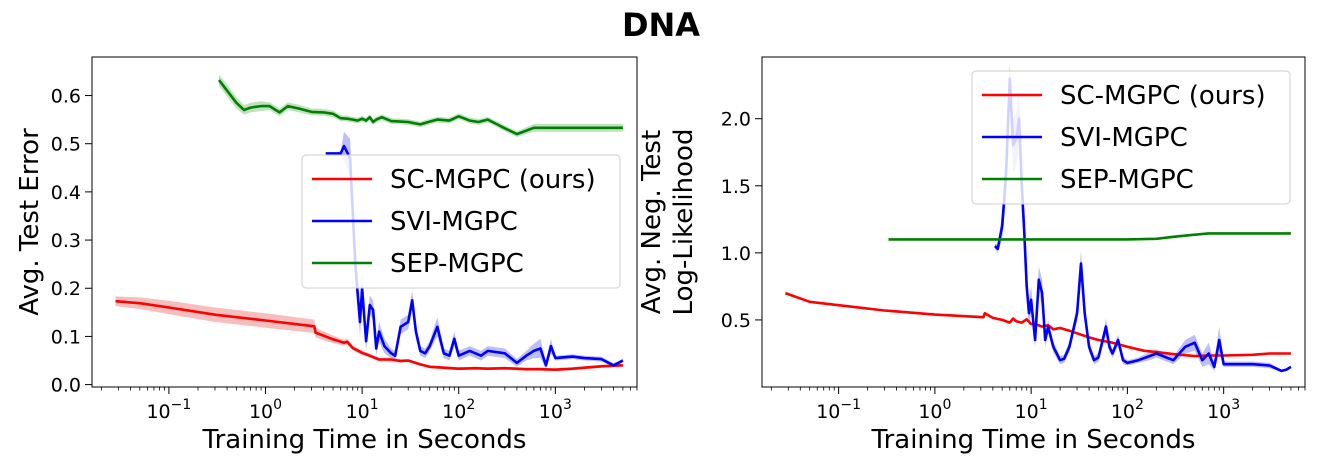 Image resolution: width=1323 pixels, height=470 pixels. I want to click on y-tick-label: 0.2, so click(66, 289).